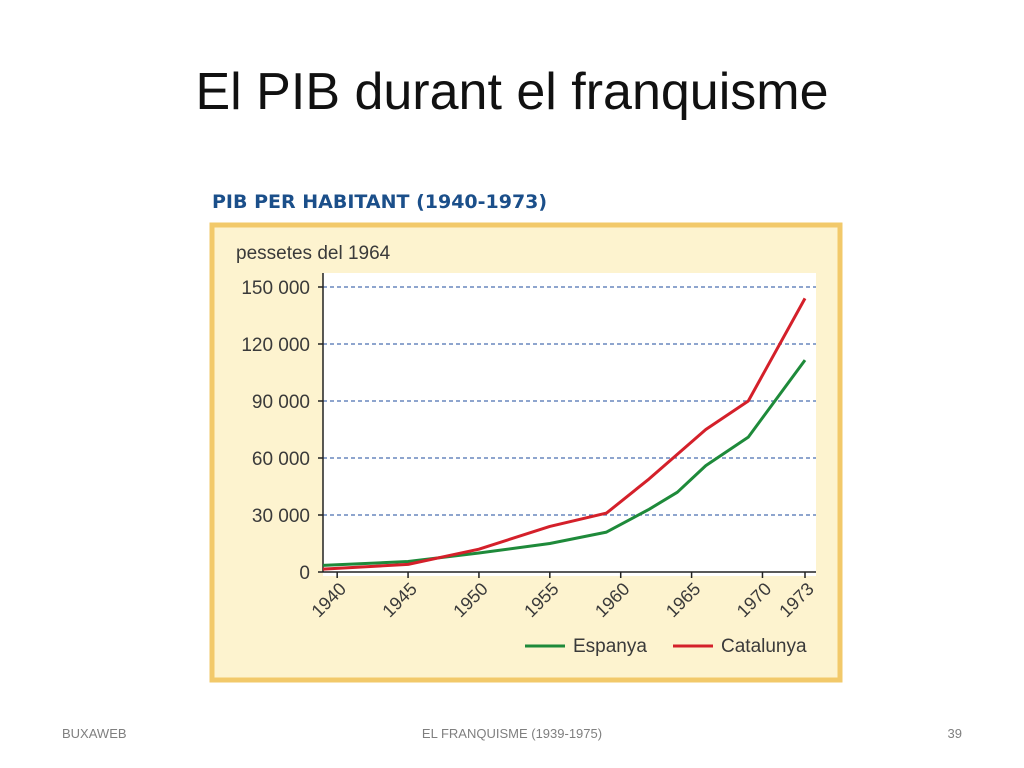 This screenshot has width=1024, height=768. What do you see at coordinates (512, 92) in the screenshot?
I see `slide-title: El PIB durant el franquisme` at bounding box center [512, 92].